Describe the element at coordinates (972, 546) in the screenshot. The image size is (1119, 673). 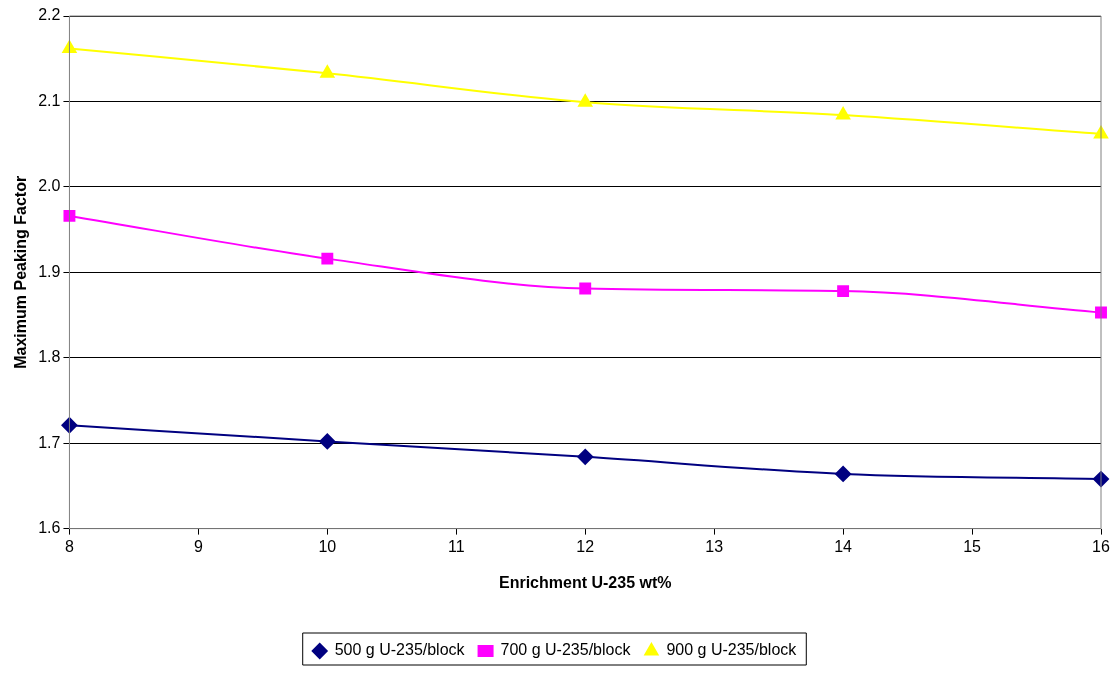
I see `x-tick-label: 15` at that location.